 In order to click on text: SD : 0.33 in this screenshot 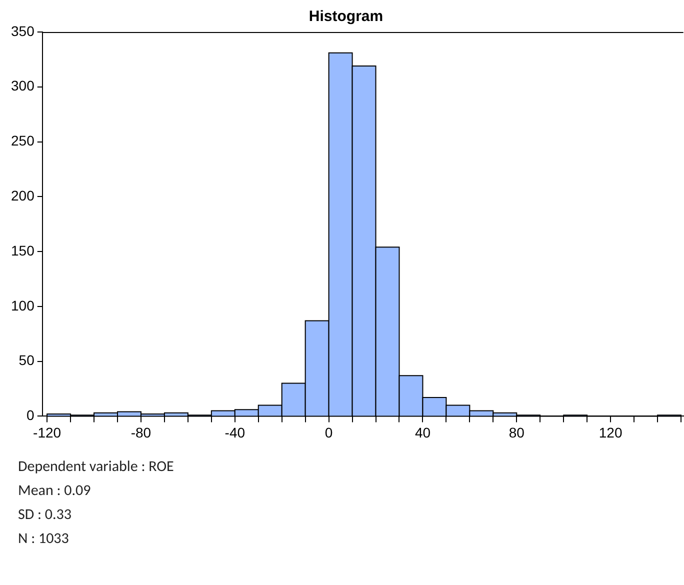, I will do `click(45, 515)`.